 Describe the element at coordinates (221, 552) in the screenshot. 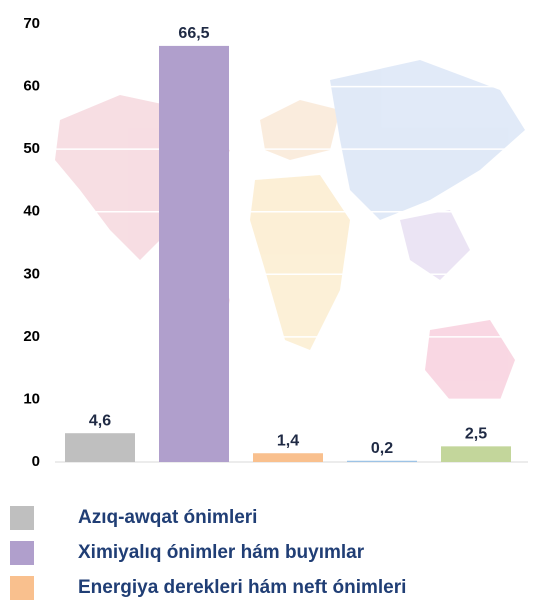

I see `legend-label: Ximiyalıq ónimler hám buyımlar` at that location.